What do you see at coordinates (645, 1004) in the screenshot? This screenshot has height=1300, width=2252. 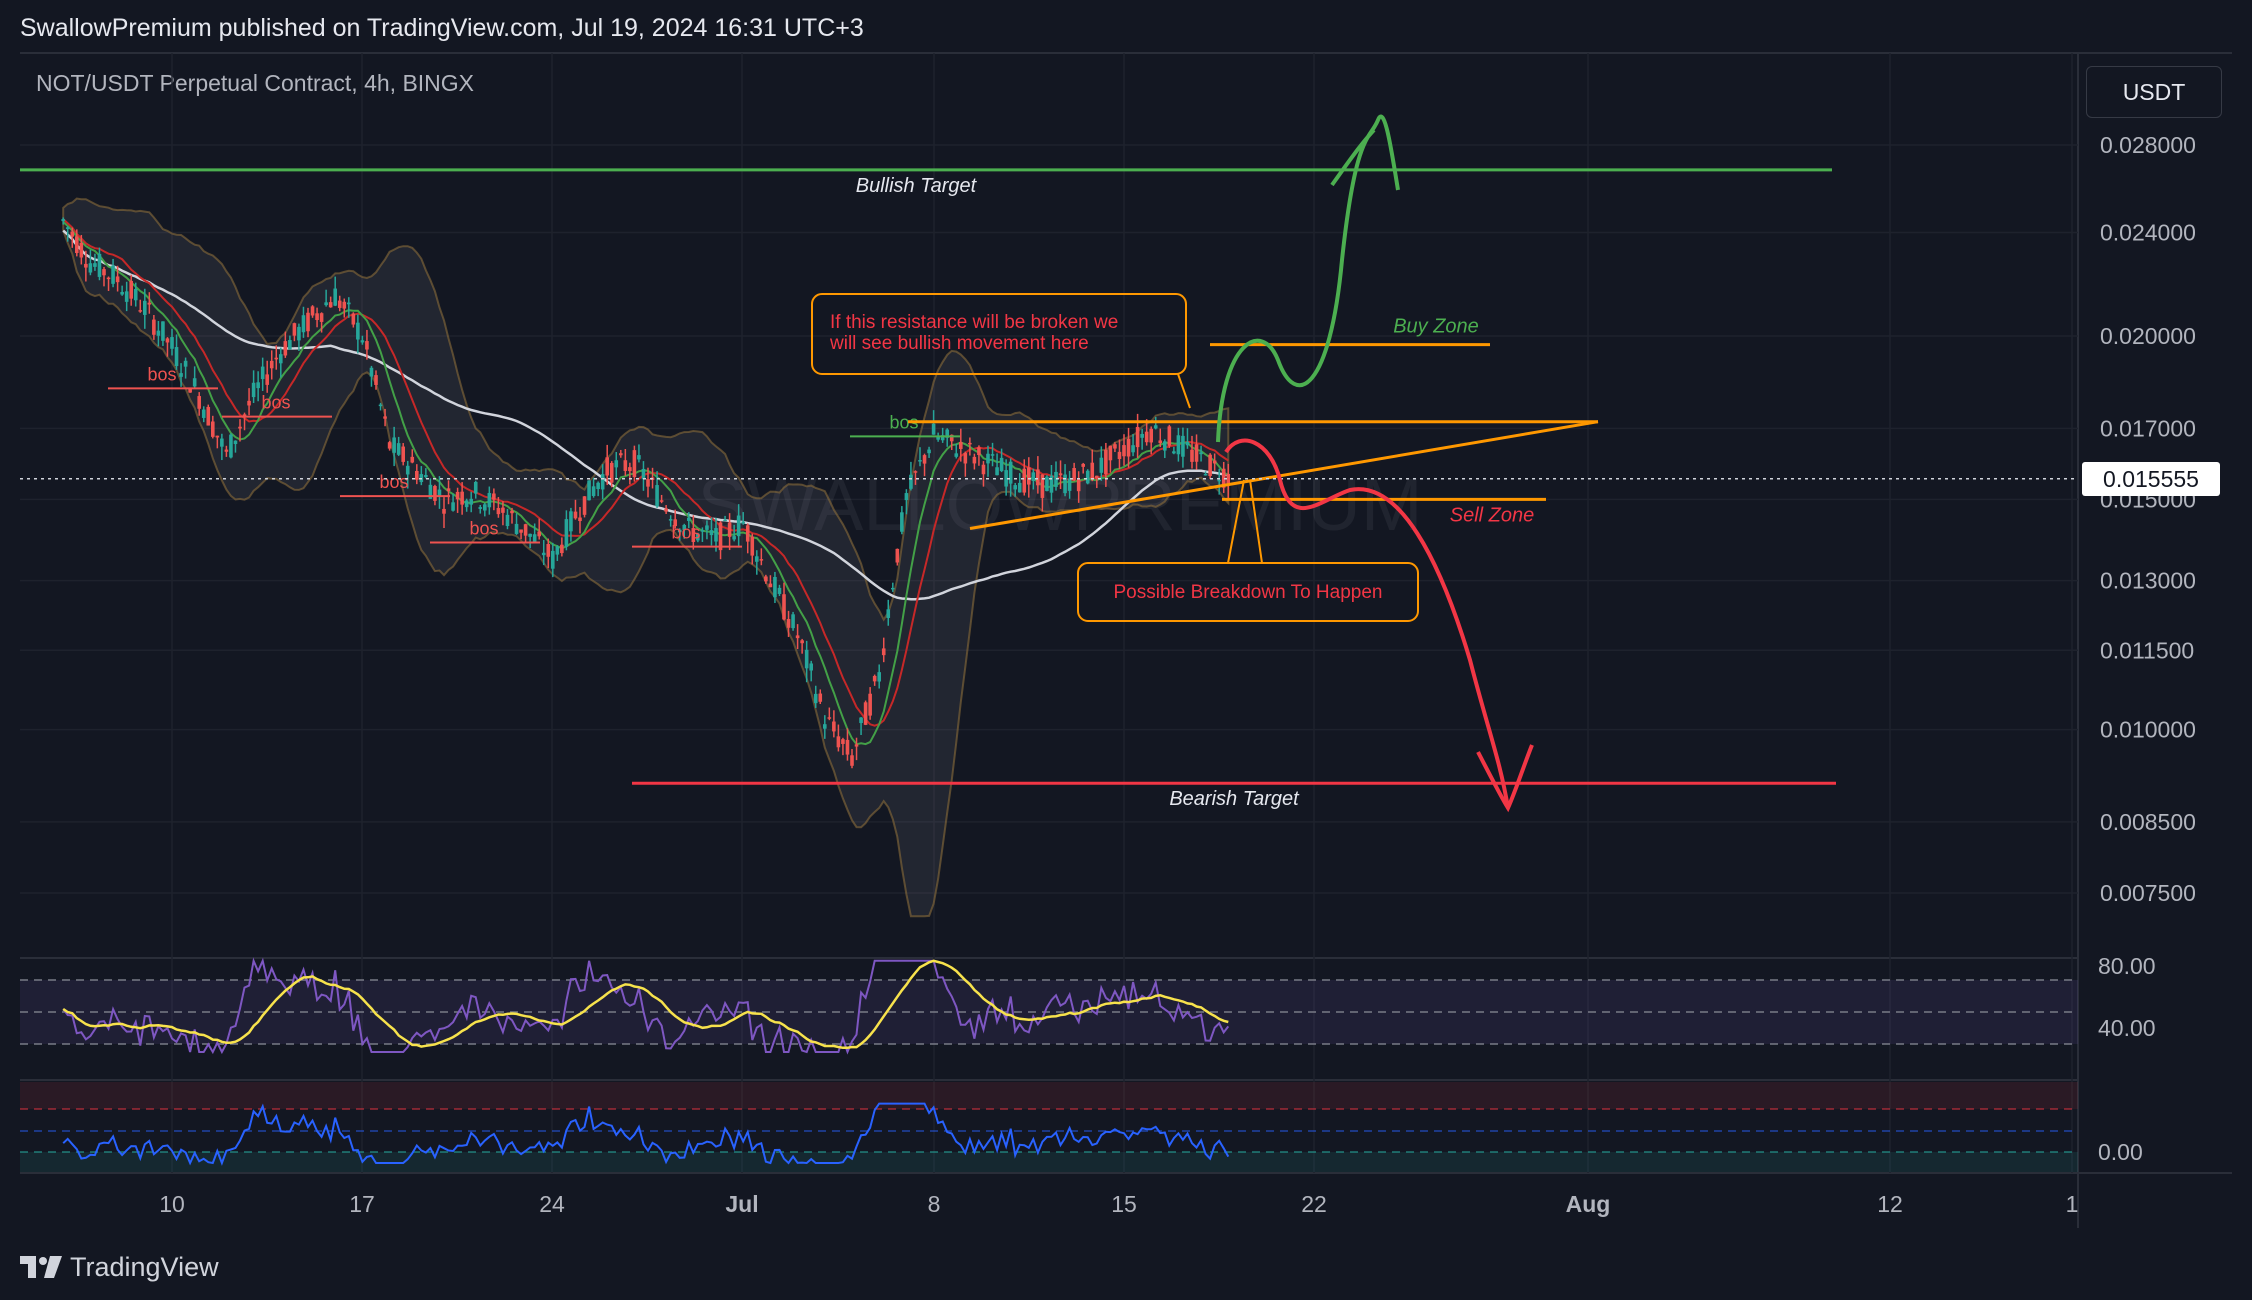 I see `rsi-ma-line` at bounding box center [645, 1004].